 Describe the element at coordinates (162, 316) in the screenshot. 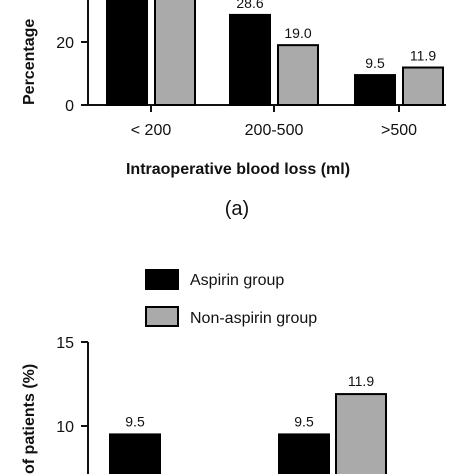

I see `legend-swatch-non-aspirin` at that location.